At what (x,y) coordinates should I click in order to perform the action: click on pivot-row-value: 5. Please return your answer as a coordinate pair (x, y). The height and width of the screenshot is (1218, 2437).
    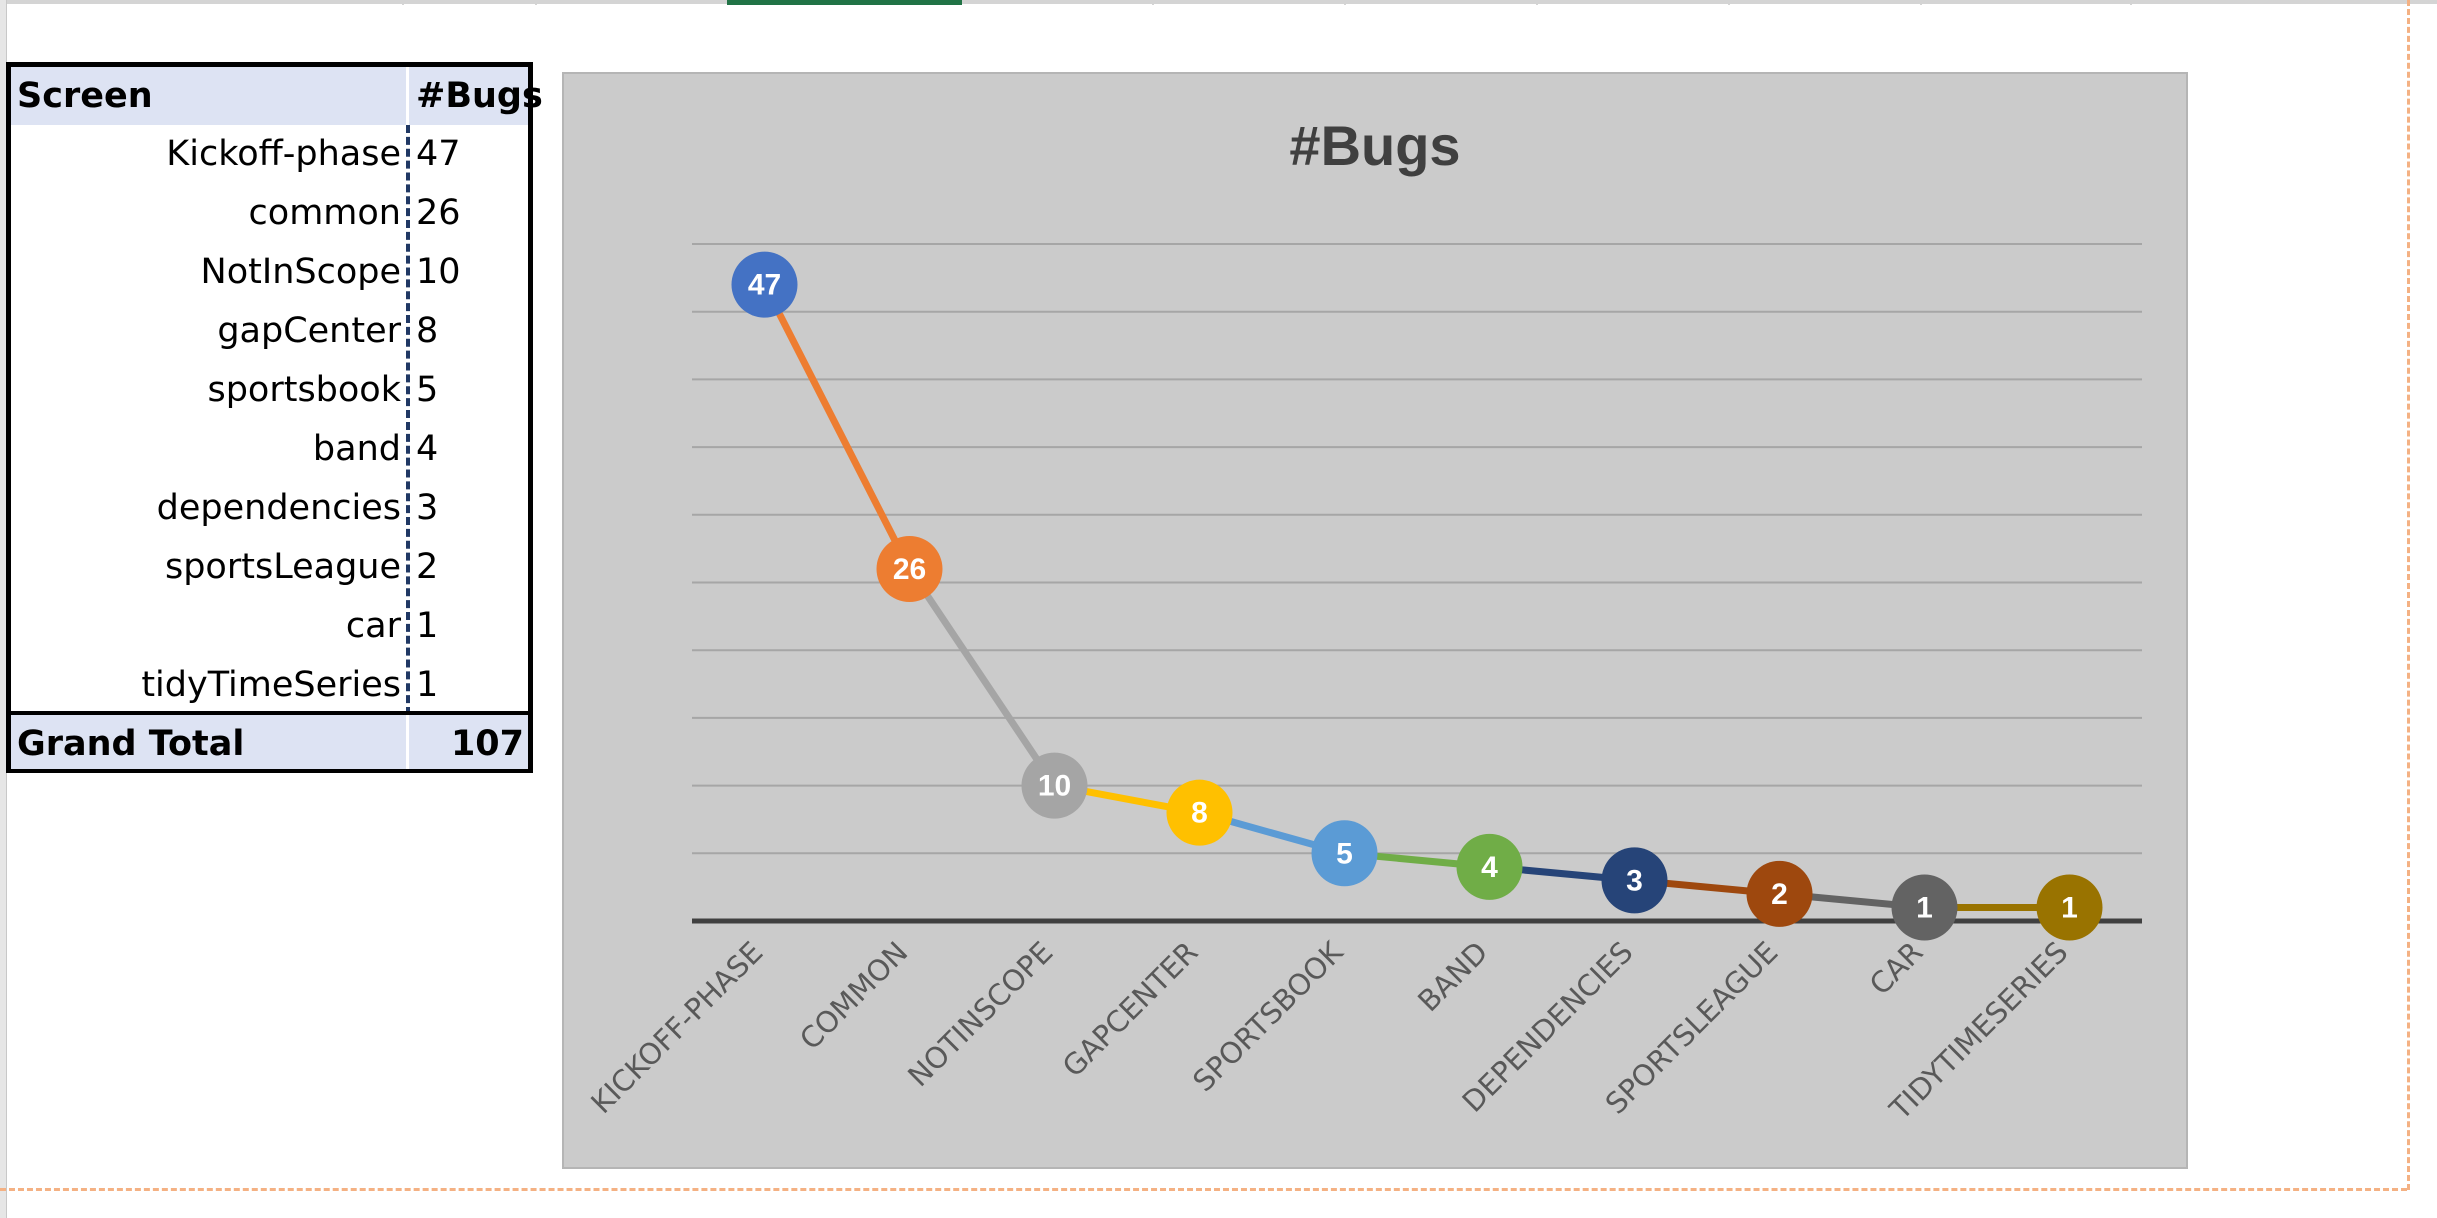
    Looking at the image, I should click on (427, 390).